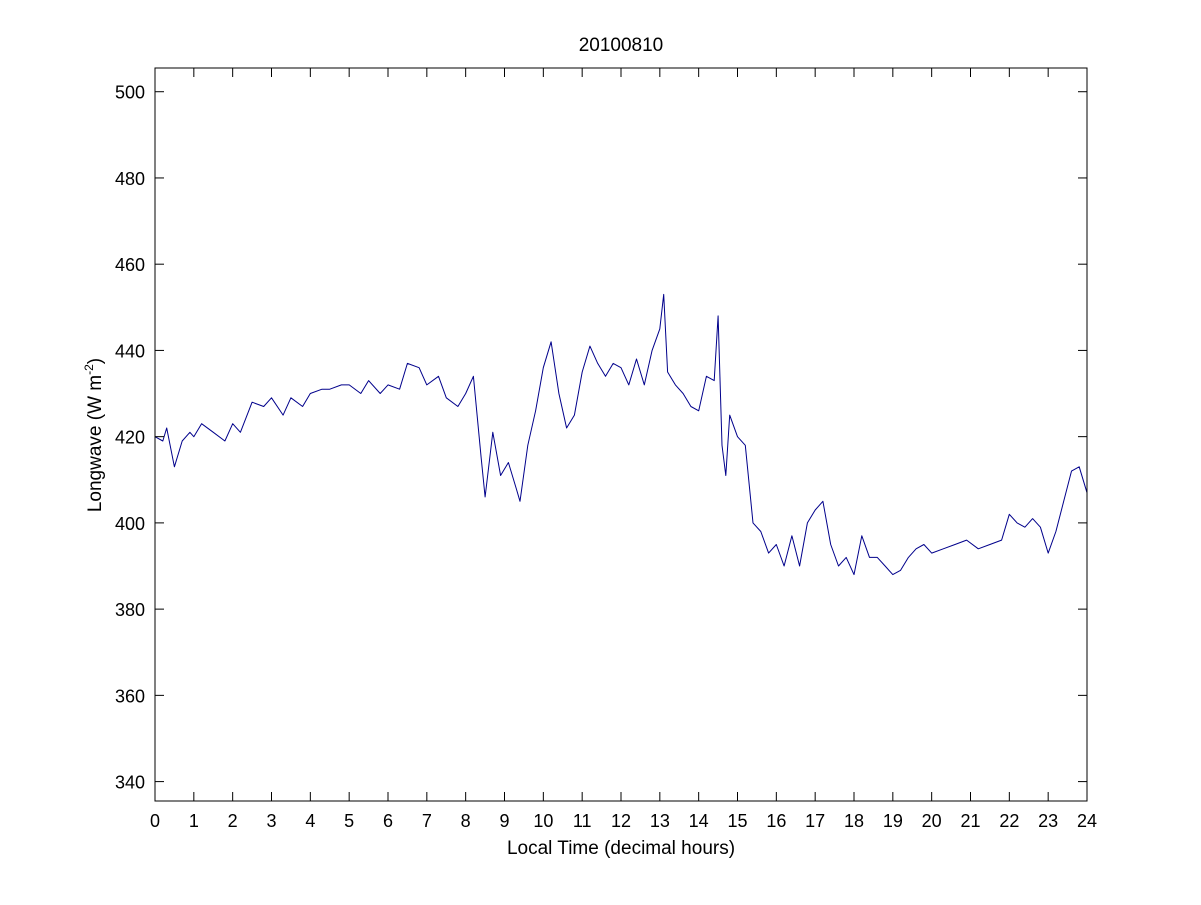  What do you see at coordinates (130, 610) in the screenshot?
I see `y-tick-label: 380` at bounding box center [130, 610].